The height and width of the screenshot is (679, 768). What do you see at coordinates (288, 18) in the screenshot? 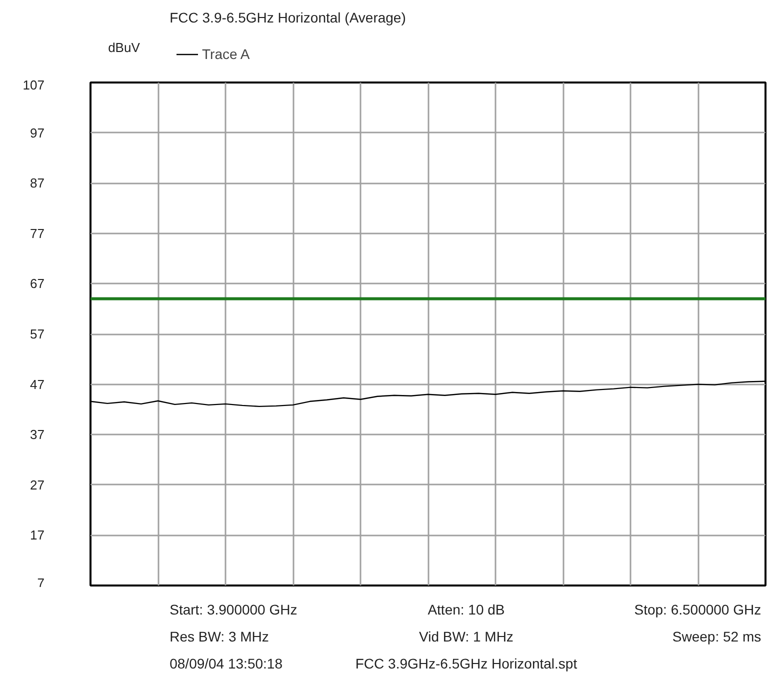
I see `chart-title: FCC 3.9-6.5GHz Horizontal (Average)` at bounding box center [288, 18].